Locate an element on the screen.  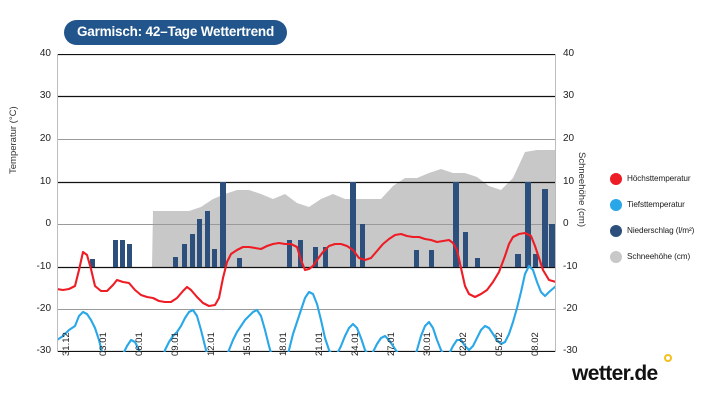
wetter-de-logo: wetter.de is located at coordinates (615, 373).